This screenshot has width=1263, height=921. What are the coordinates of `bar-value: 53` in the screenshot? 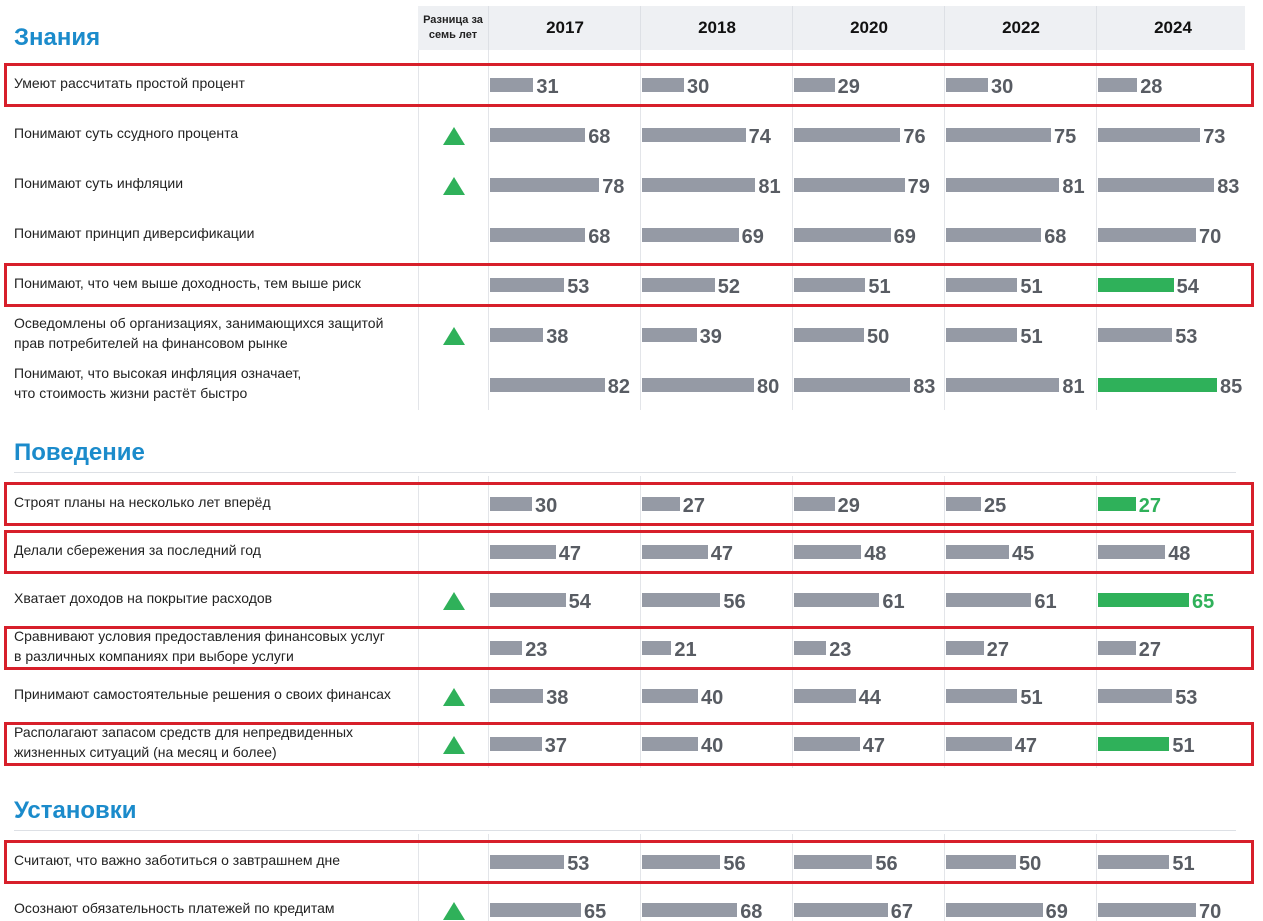 It's located at (1186, 698).